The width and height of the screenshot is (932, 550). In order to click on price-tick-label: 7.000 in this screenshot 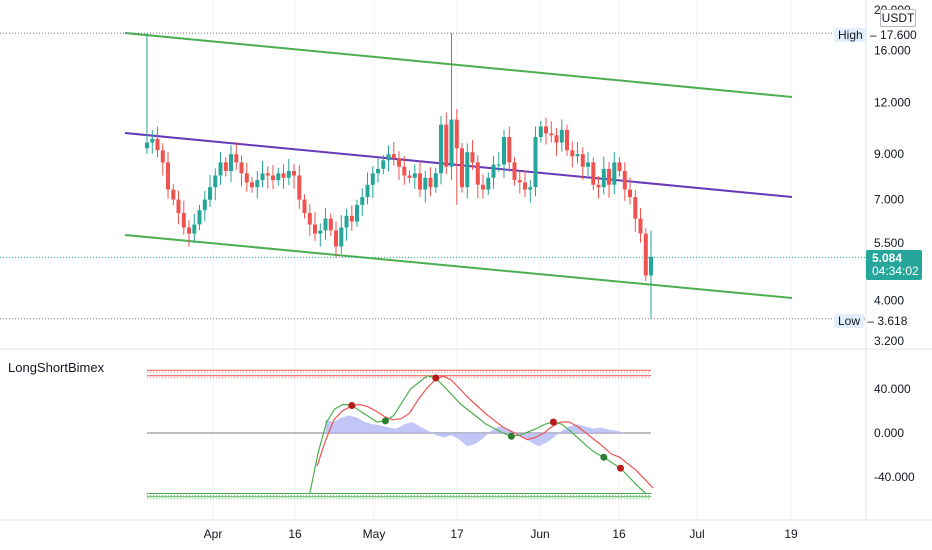, I will do `click(889, 200)`.